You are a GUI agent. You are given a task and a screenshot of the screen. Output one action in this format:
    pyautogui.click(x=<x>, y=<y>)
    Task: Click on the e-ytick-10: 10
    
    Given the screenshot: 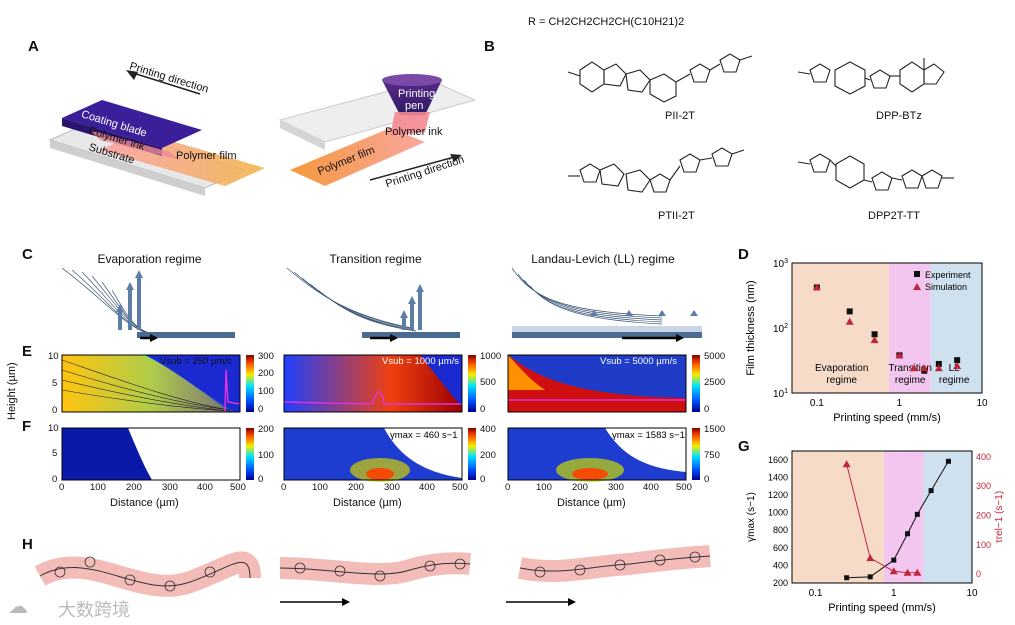 What is the action you would take?
    pyautogui.click(x=53, y=356)
    